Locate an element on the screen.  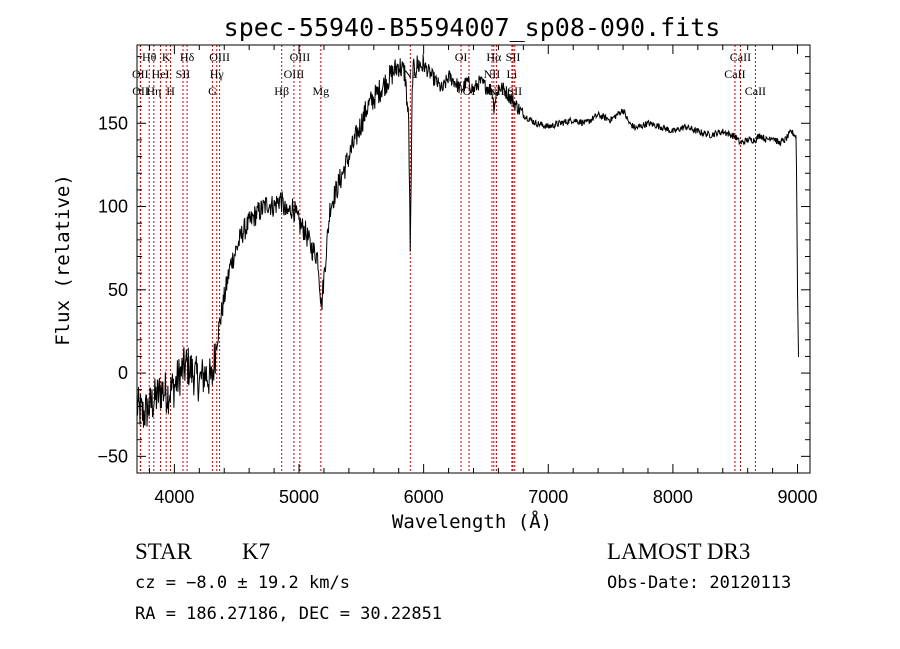
y-tick-label: −50 is located at coordinates (112, 456).